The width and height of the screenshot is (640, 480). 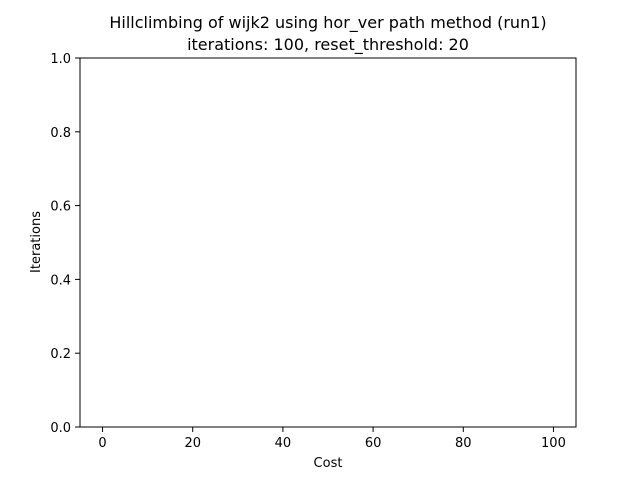 I want to click on x-axis-label: Cost, so click(x=328, y=463).